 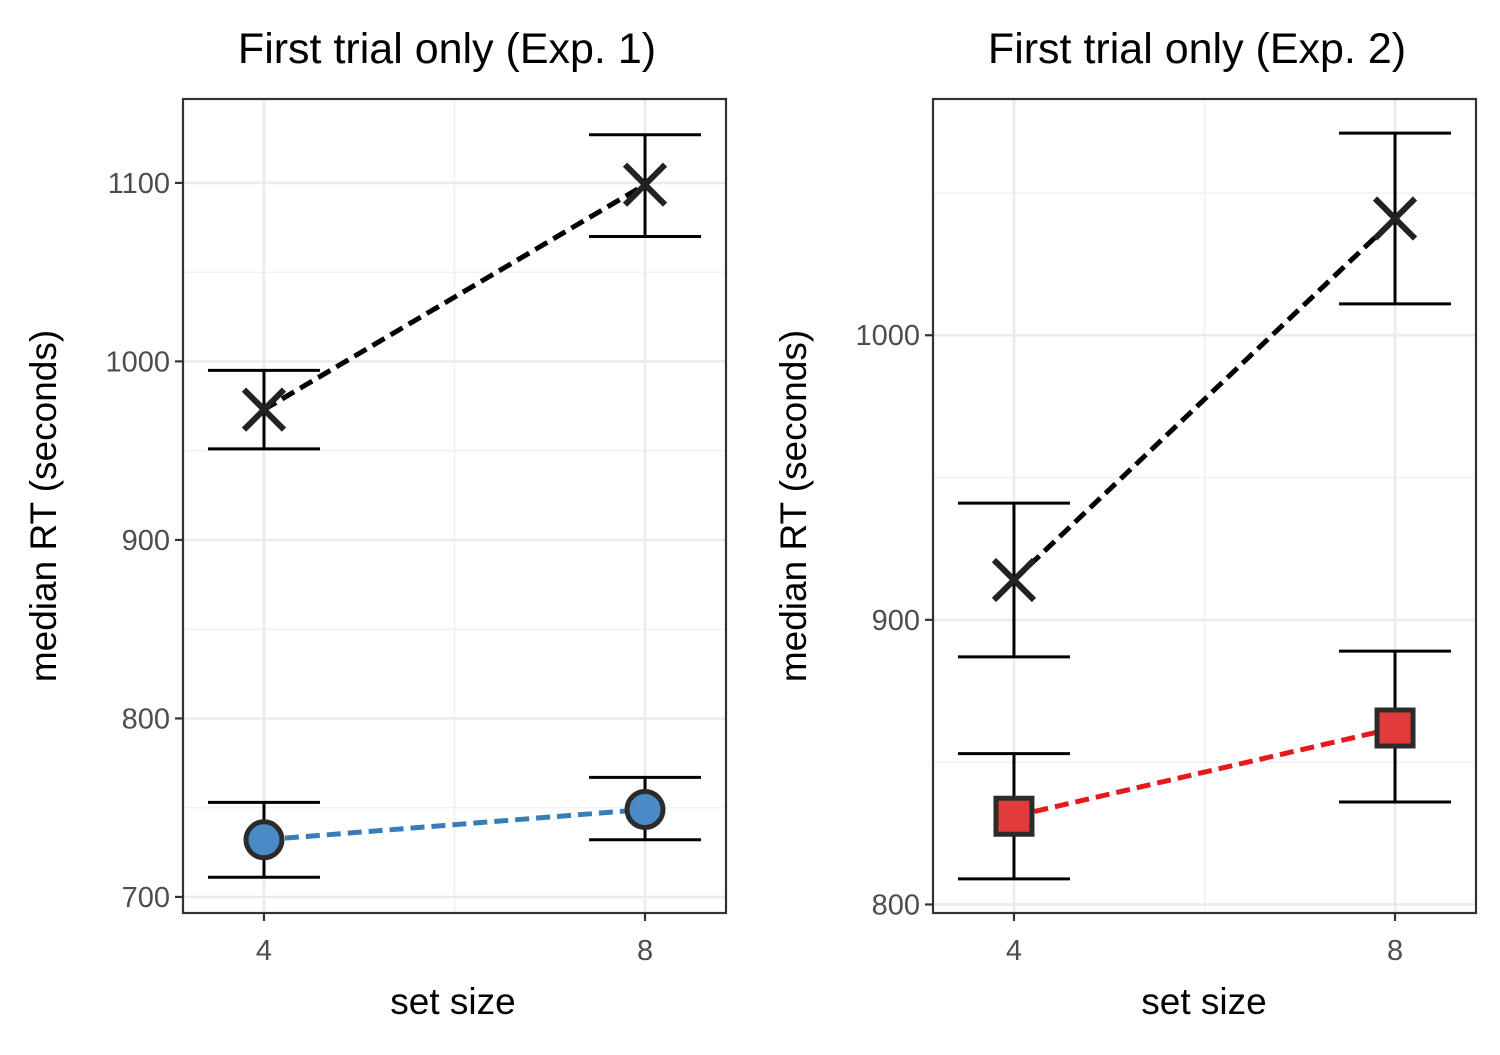 I want to click on series-square, so click(x=1204, y=765).